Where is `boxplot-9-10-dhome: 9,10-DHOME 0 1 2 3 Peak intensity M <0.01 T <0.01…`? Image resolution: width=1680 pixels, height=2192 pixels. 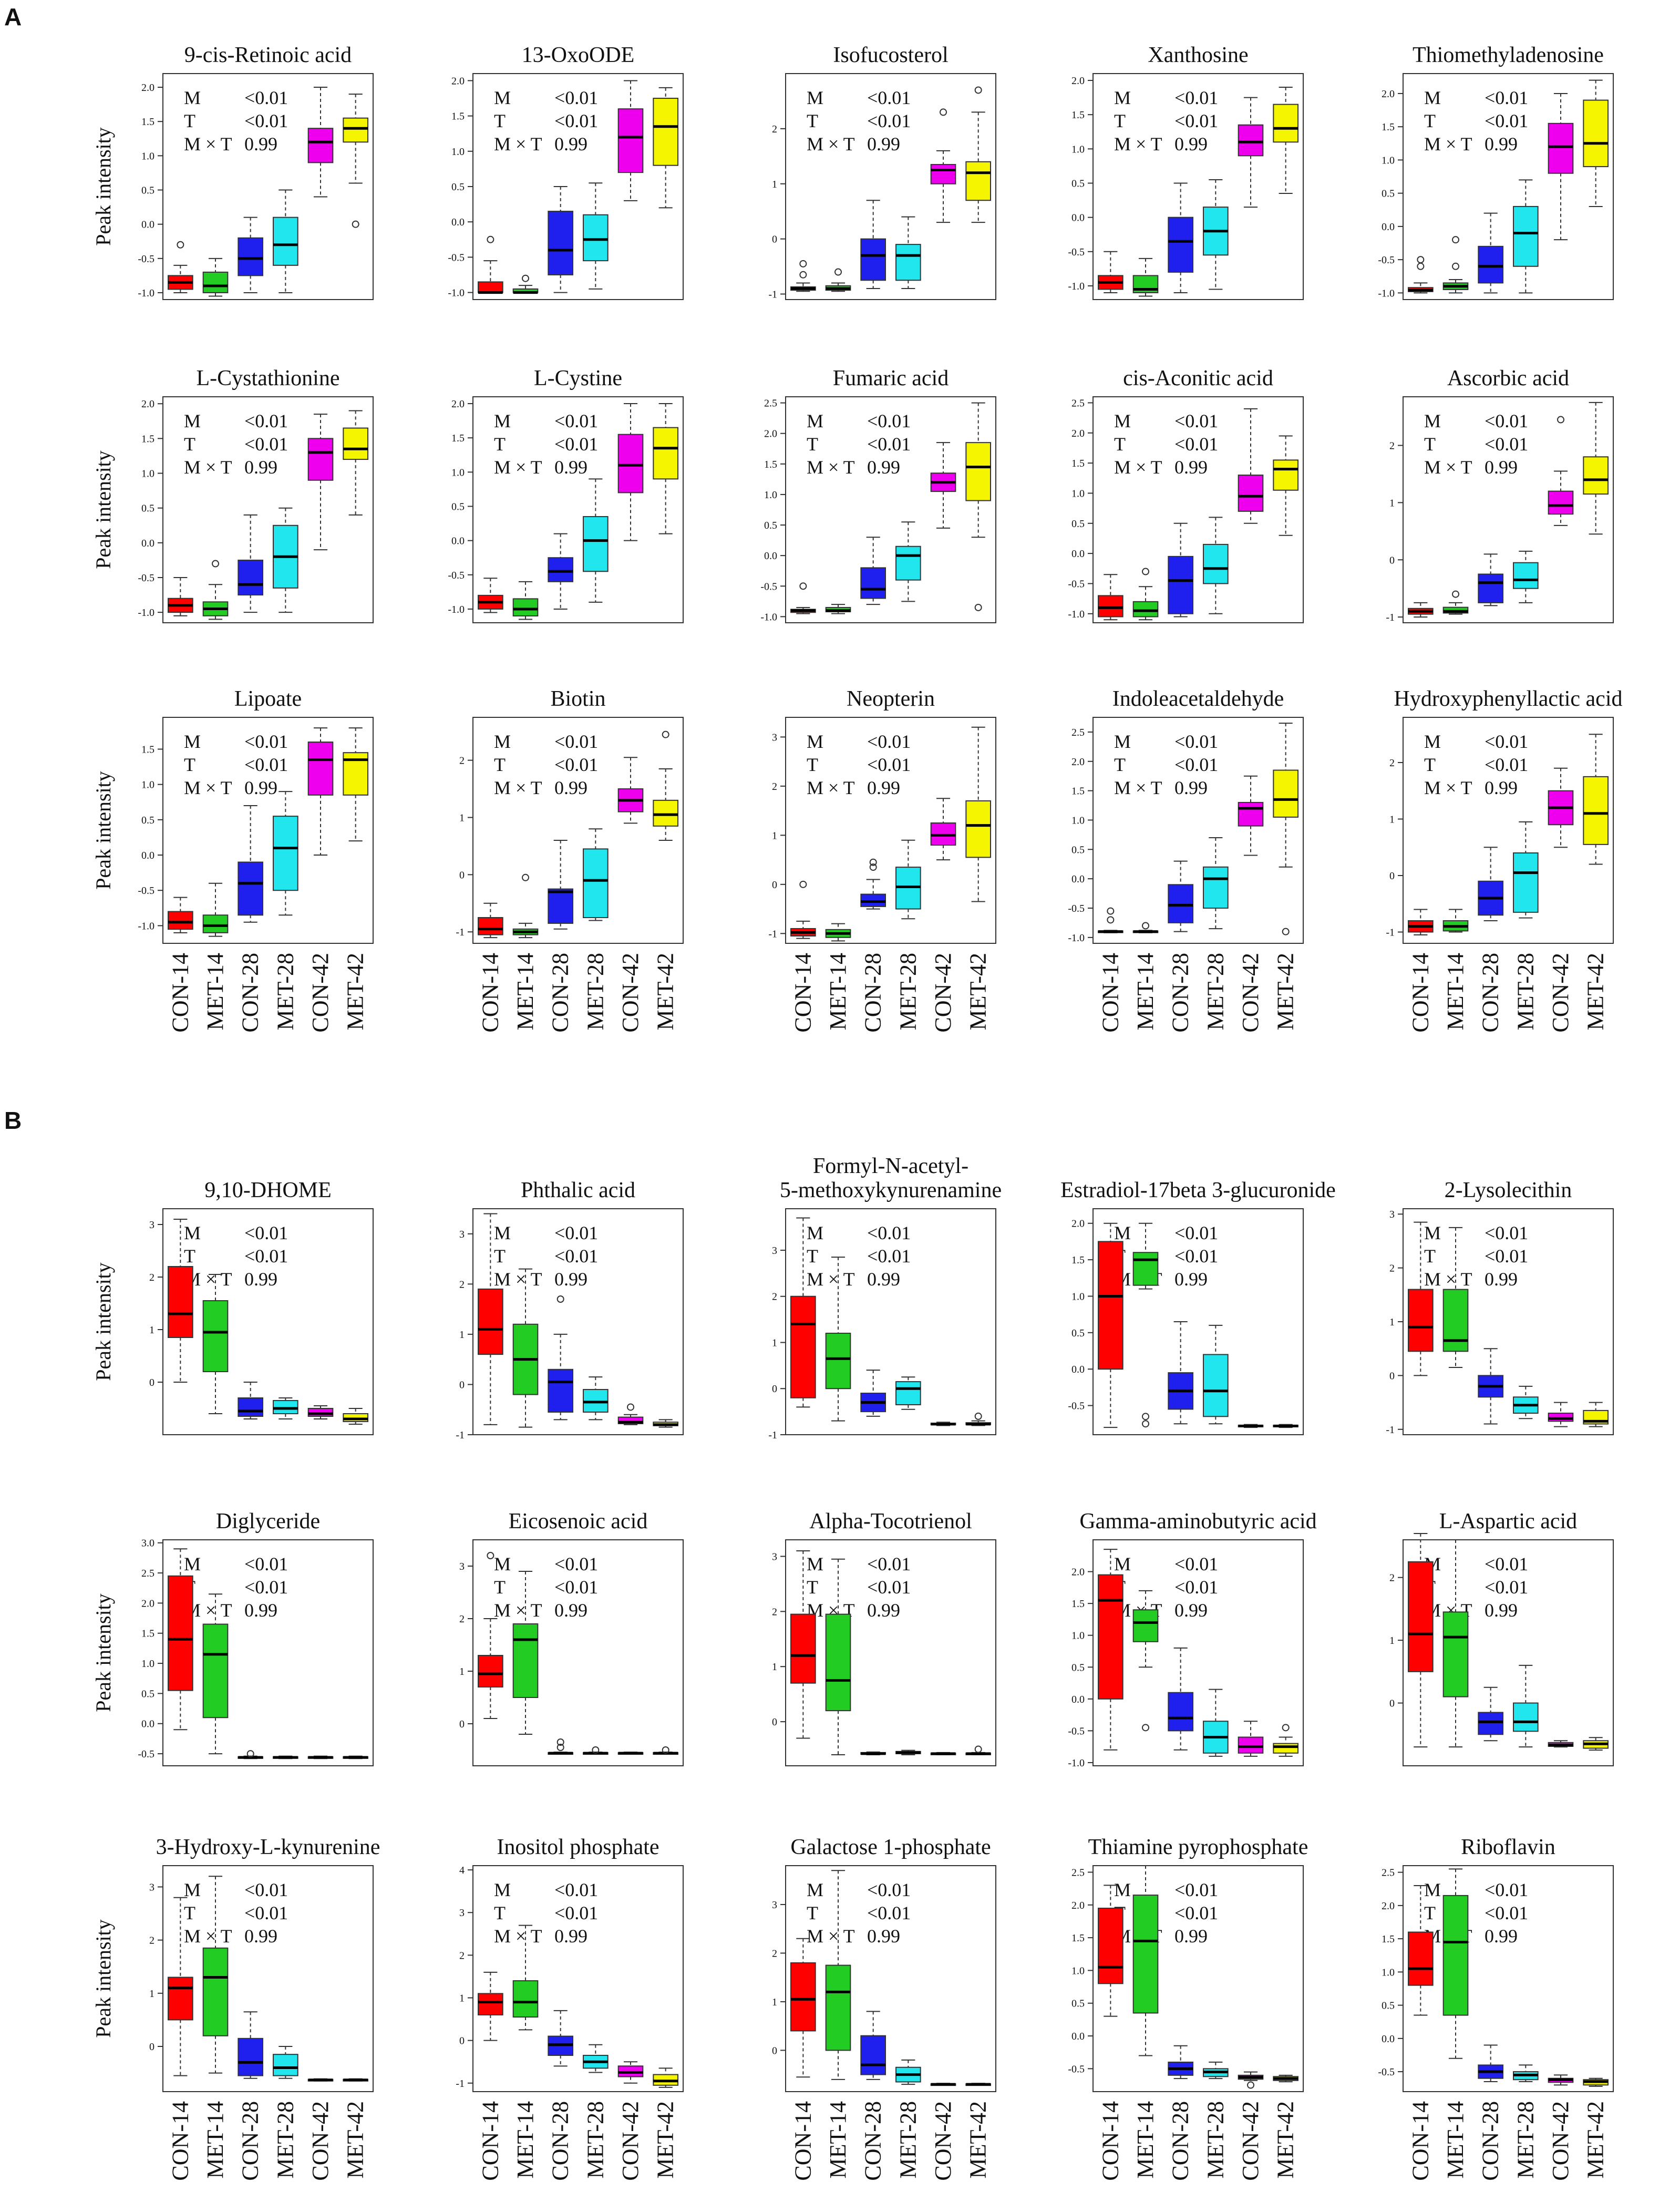 boxplot-9-10-dhome: 9,10-DHOME 0 1 2 3 Peak intensity M <0.01 T <0.01… is located at coordinates (232, 1306).